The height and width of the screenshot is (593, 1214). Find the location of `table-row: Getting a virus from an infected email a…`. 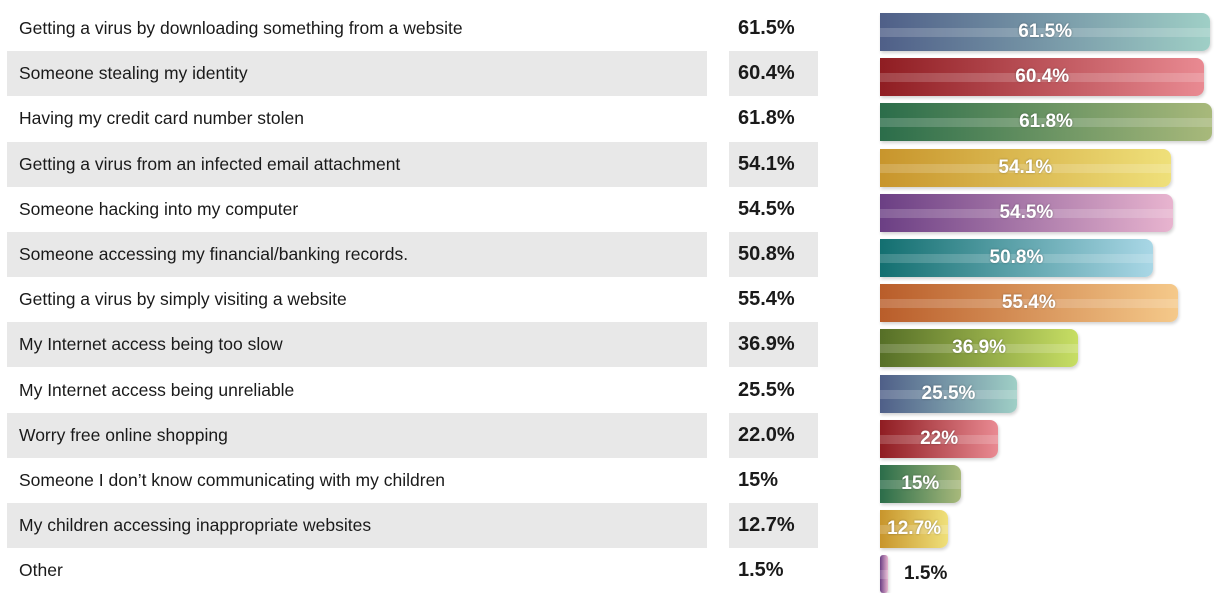

table-row: Getting a virus from an infected email a… is located at coordinates (607, 164).